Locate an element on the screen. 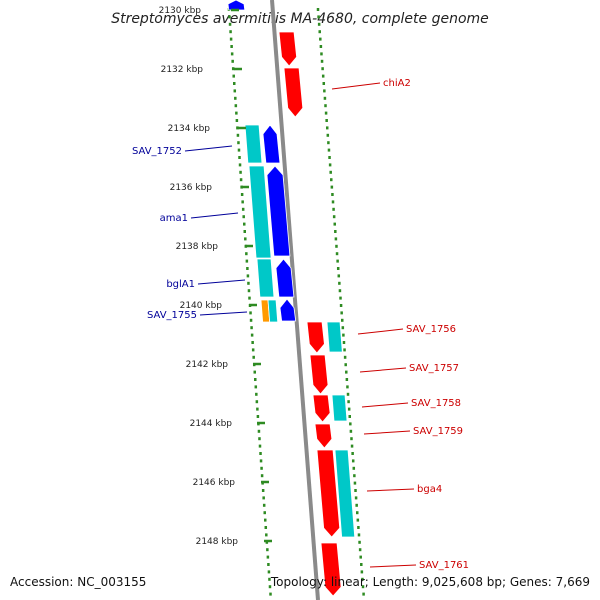 This screenshot has height=600, width=600. axis-tick-label: 2136 kbp is located at coordinates (191, 188).